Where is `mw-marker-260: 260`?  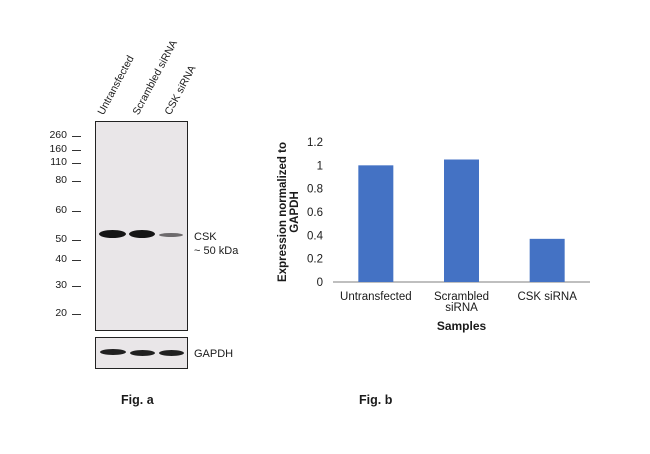 mw-marker-260: 260 is located at coordinates (58, 135).